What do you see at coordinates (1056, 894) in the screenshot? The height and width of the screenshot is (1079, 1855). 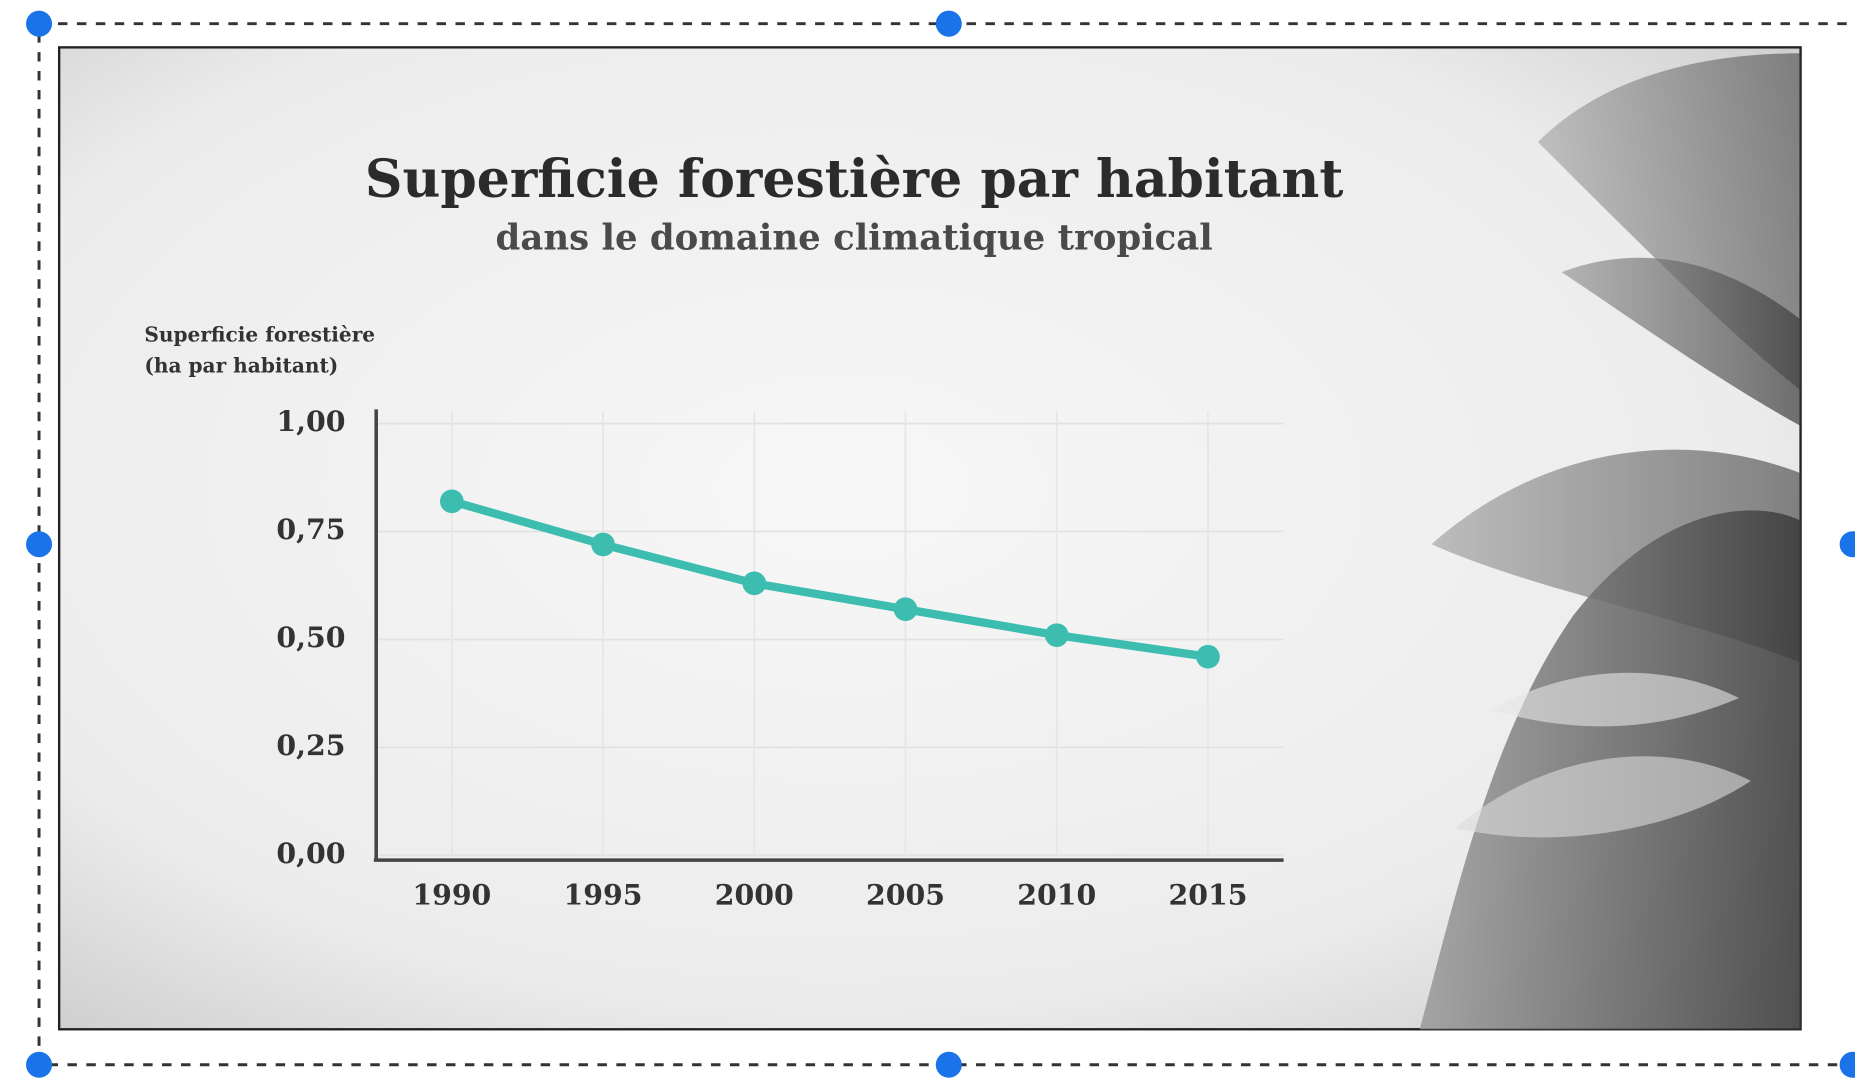 I see `x-tick-label: 2010` at bounding box center [1056, 894].